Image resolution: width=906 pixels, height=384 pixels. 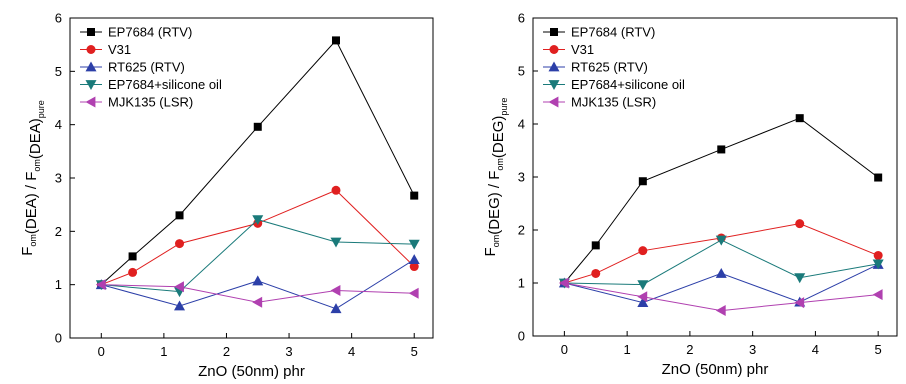 What do you see at coordinates (27, 251) in the screenshot?
I see `y-axis-label-text: F` at bounding box center [27, 251].